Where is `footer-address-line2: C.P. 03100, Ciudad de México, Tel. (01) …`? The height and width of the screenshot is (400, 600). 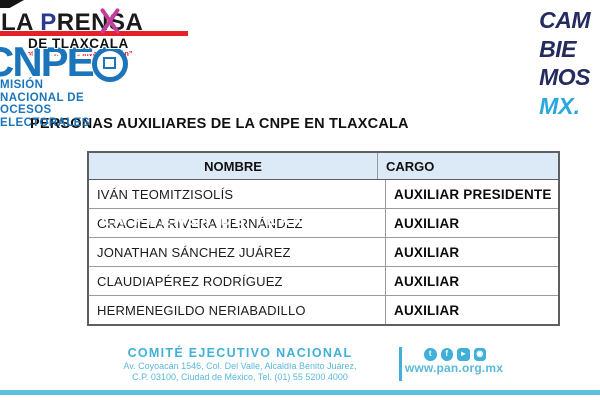
footer-address-line2: C.P. 03100, Ciudad de México, Tel. (01) … is located at coordinates (240, 376).